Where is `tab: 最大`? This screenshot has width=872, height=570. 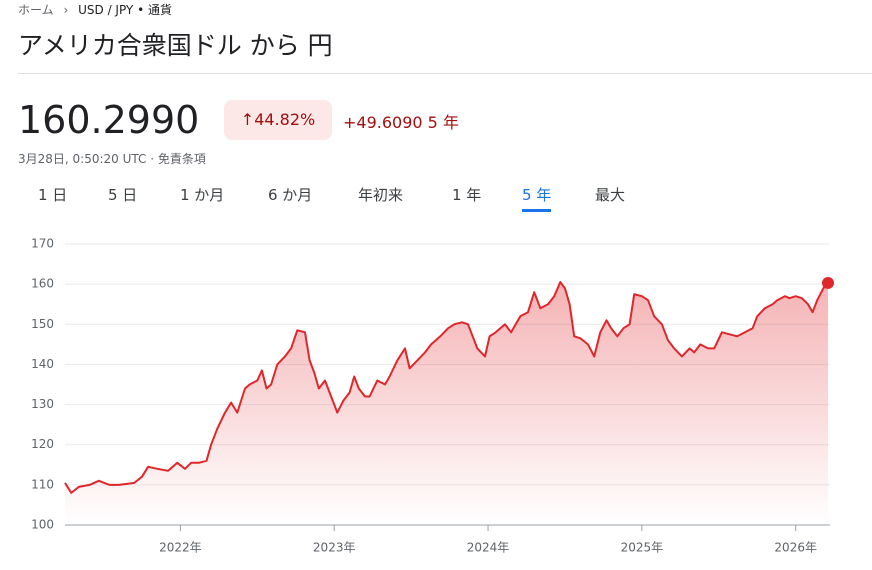 tab: 最大 is located at coordinates (610, 195).